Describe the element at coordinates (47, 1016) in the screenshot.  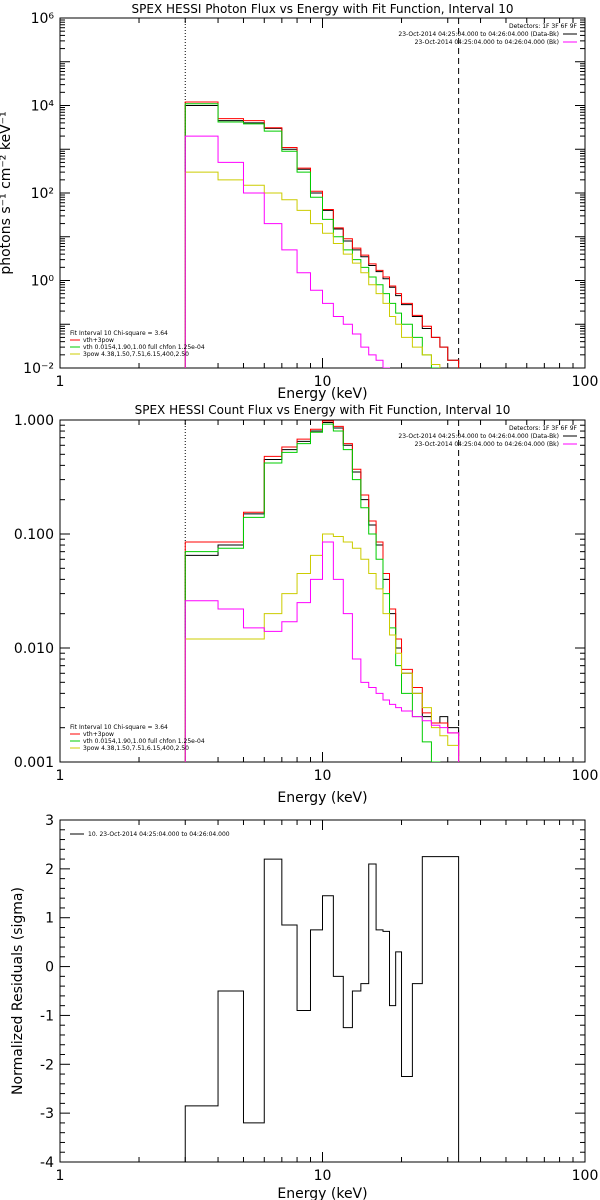
I see `y-tick-label: -1` at that location.